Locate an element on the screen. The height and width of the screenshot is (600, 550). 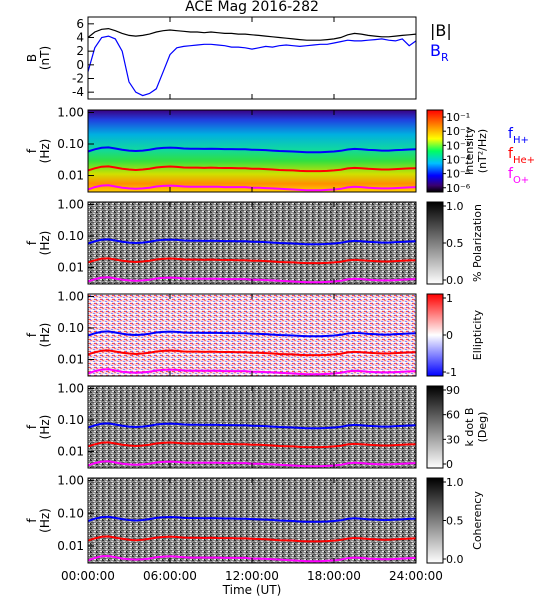
y-axis-label-line-2: (nT) is located at coordinates (45, 58).